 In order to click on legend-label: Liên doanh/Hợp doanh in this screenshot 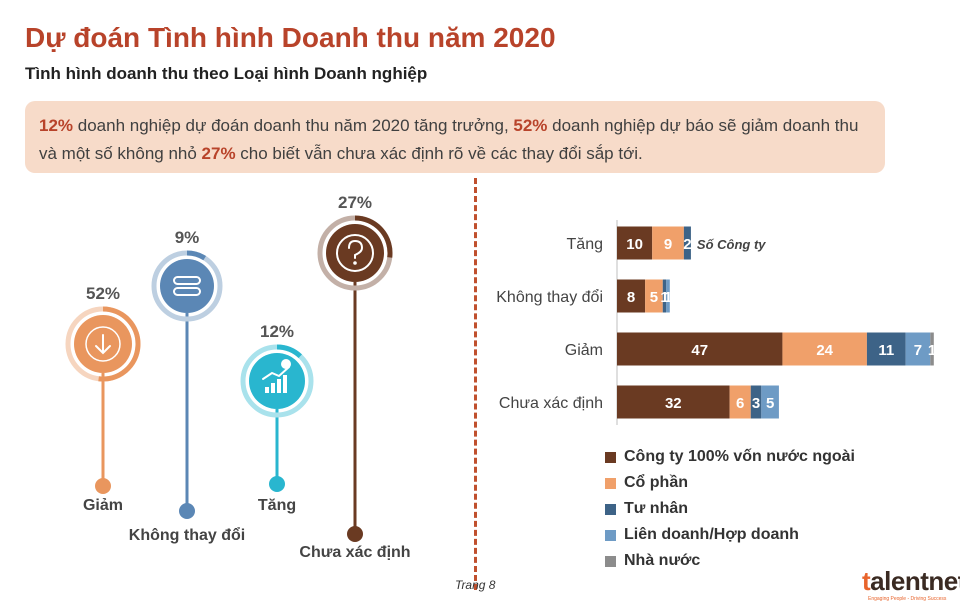, I will do `click(711, 534)`.